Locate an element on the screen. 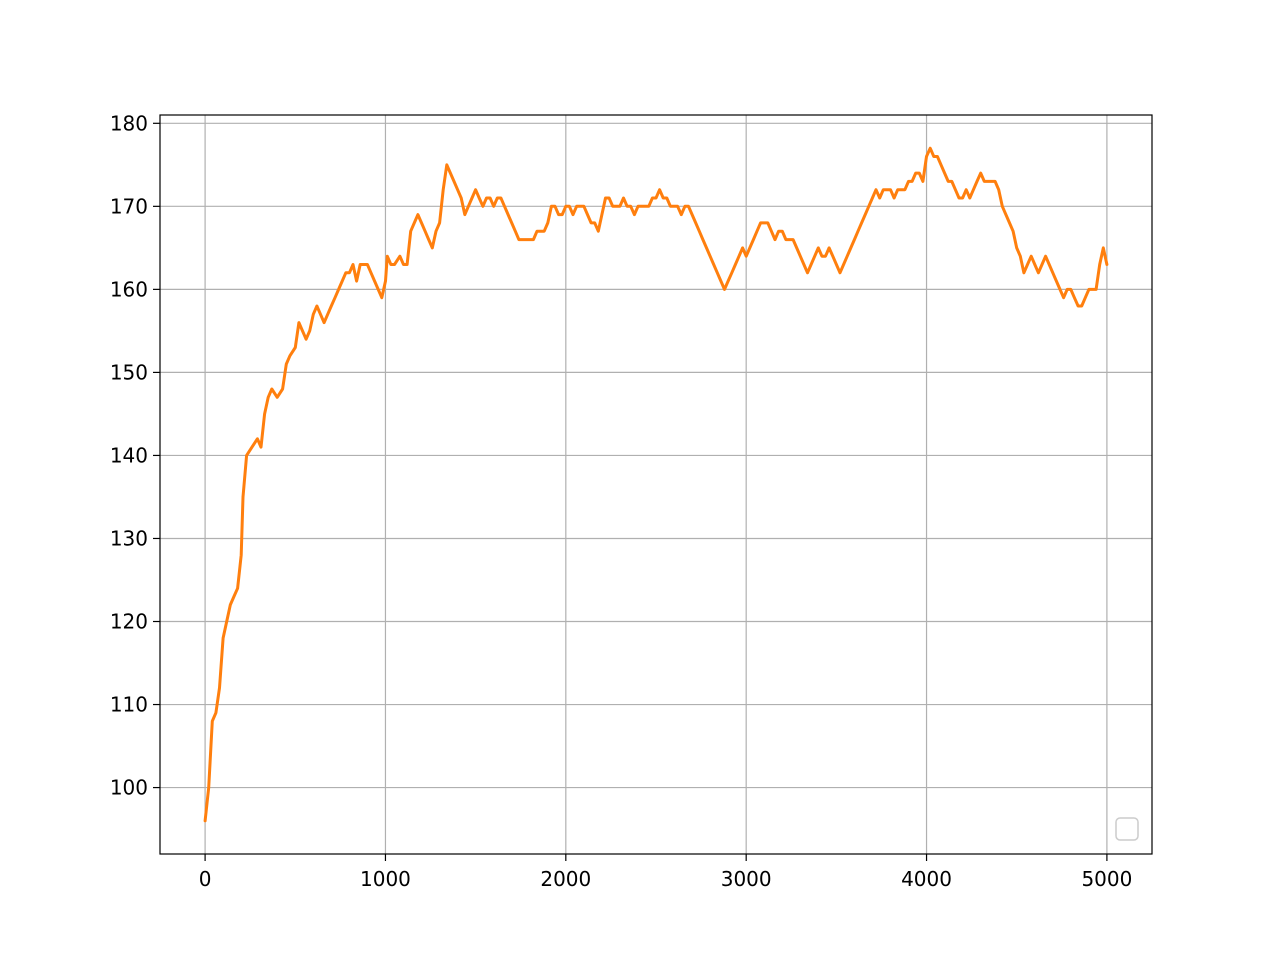 Image resolution: width=1280 pixels, height=960 pixels. y-tick-label: 110 is located at coordinates (129, 705).